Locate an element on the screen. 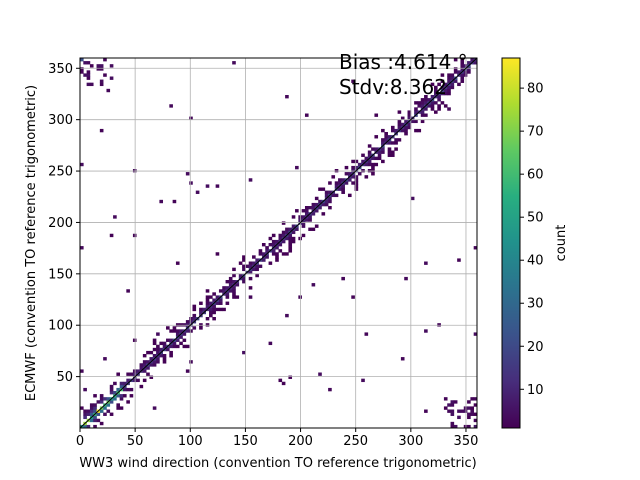 Image resolution: width=640 pixels, height=480 pixels. colorbar-tick-label: 10 is located at coordinates (535, 390).